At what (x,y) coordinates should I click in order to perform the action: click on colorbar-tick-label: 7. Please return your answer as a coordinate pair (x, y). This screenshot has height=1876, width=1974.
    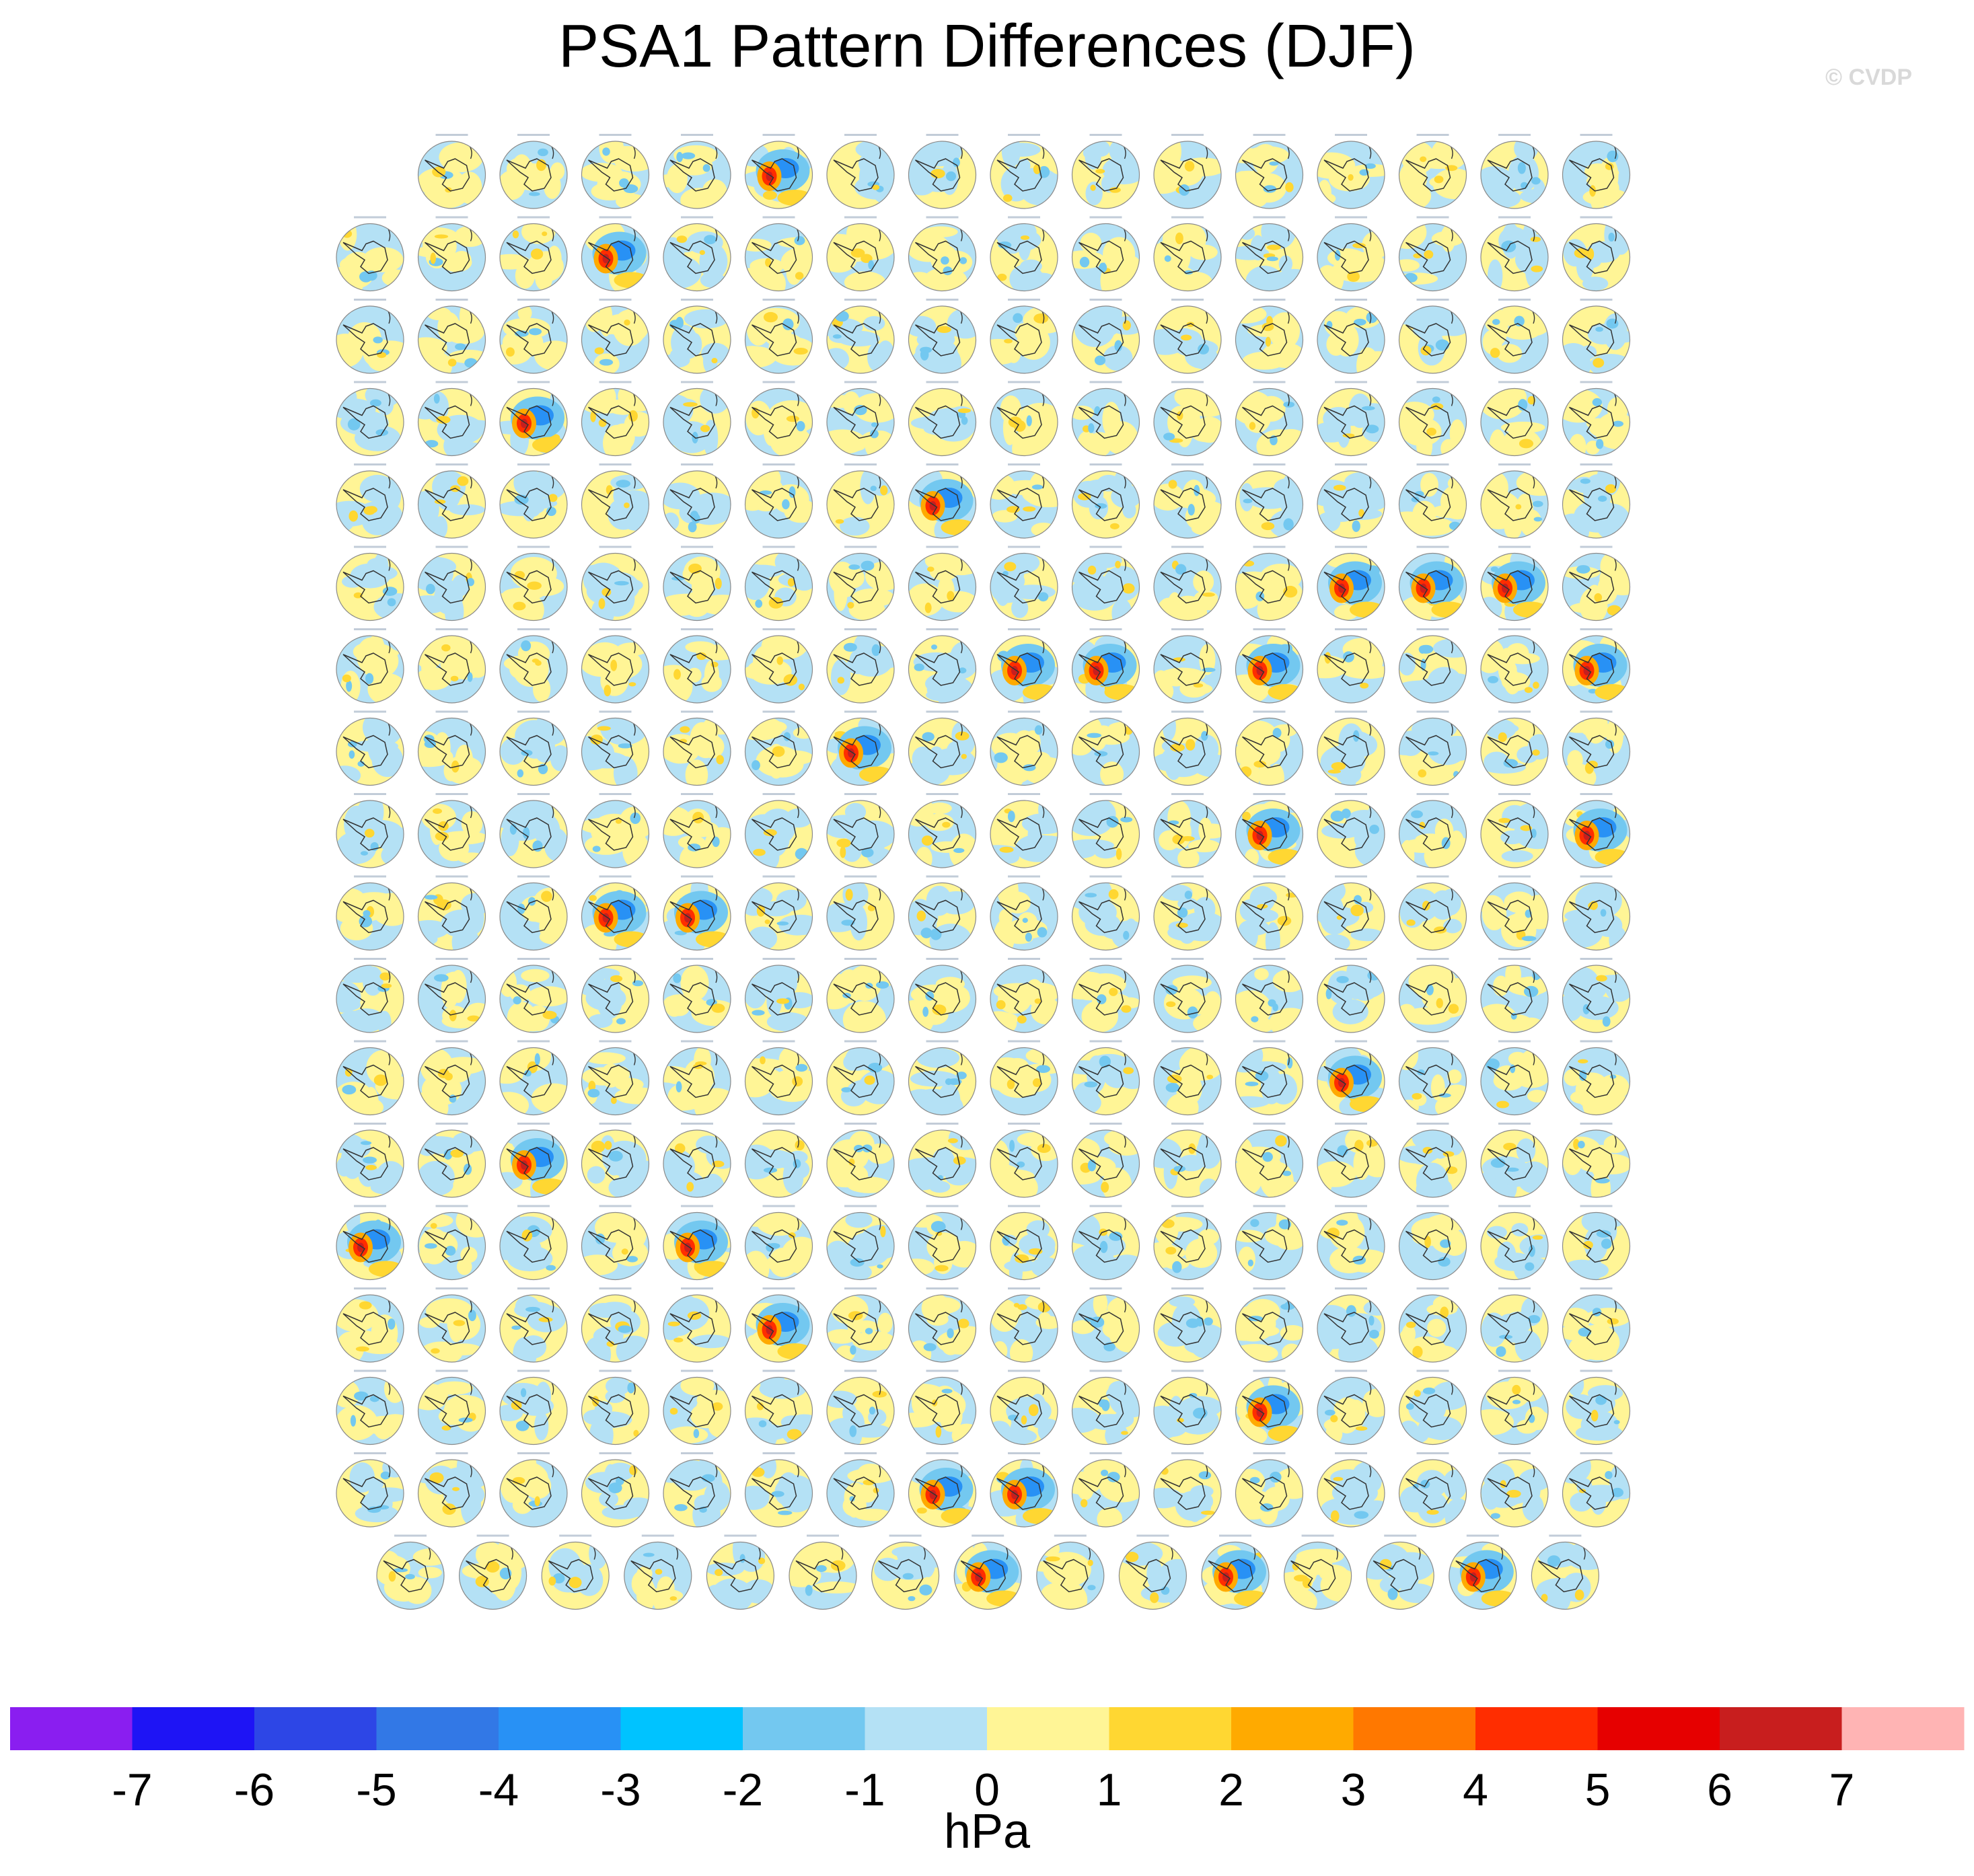
    Looking at the image, I should click on (1842, 1790).